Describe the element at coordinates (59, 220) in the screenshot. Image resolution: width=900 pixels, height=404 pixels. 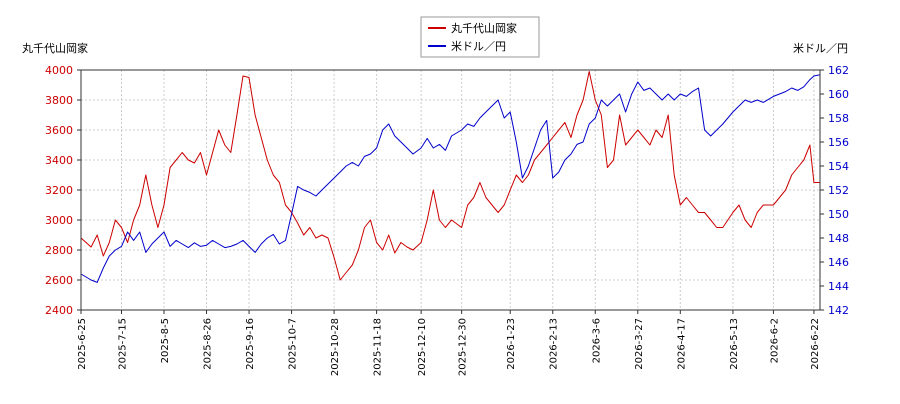
I see `left-tick-label: 3000` at that location.